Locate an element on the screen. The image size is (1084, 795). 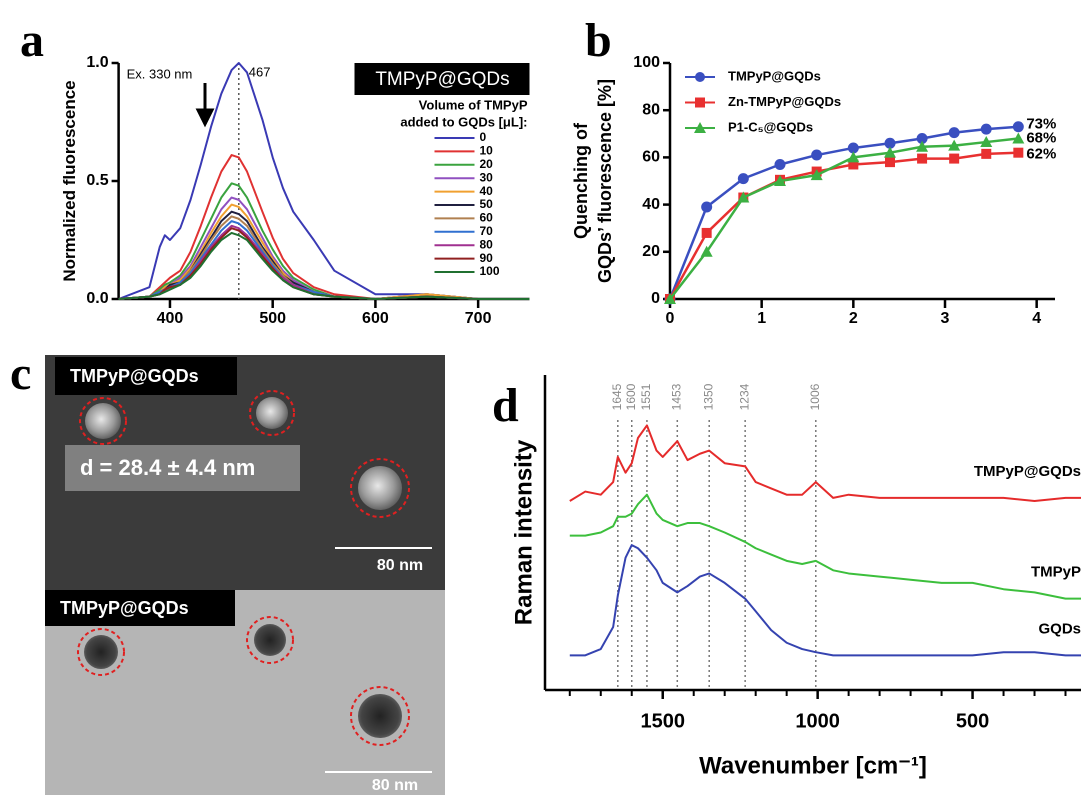
annotation: Ex. 330 nm is located at coordinates (160, 73).